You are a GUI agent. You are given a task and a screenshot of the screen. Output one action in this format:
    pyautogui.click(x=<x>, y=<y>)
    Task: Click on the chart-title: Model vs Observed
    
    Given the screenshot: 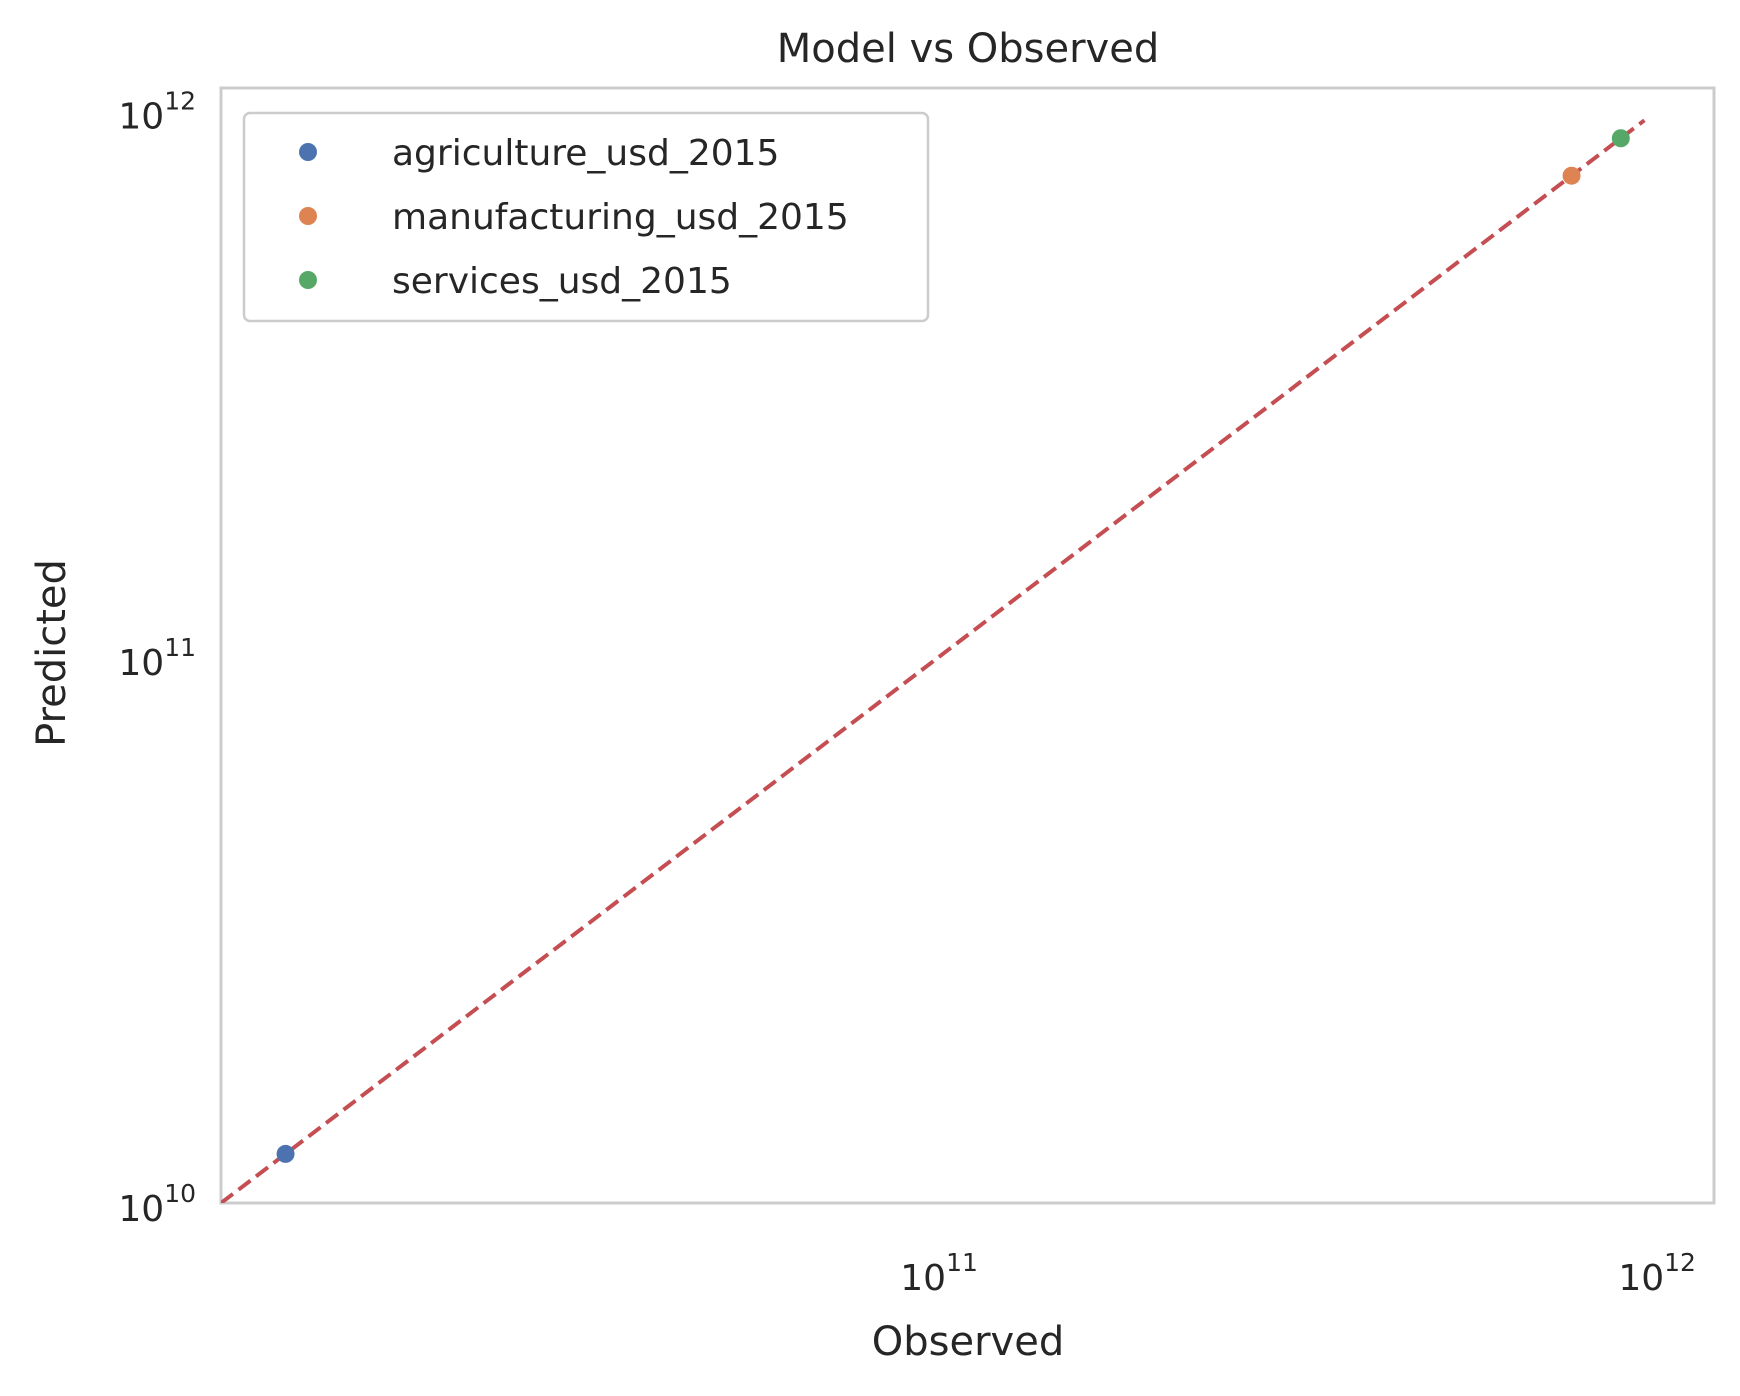 What is the action you would take?
    pyautogui.click(x=968, y=49)
    